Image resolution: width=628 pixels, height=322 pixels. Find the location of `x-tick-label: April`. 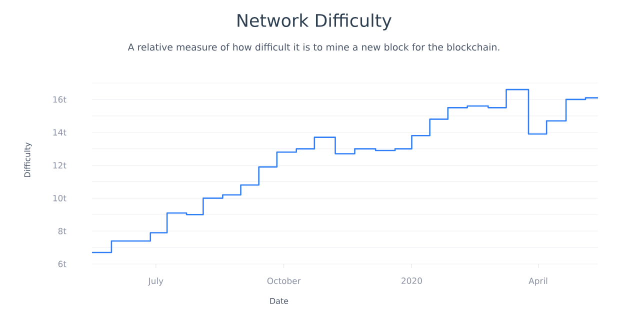

x-tick-label: April is located at coordinates (538, 282).